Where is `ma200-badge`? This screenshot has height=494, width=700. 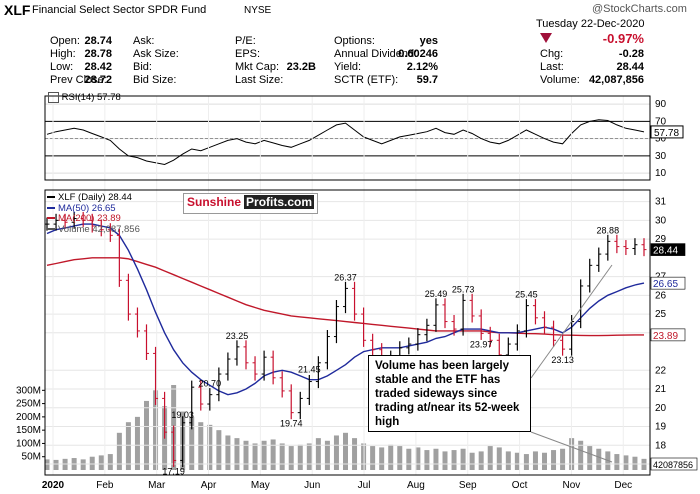
ma200-badge is located at coordinates (668, 335).